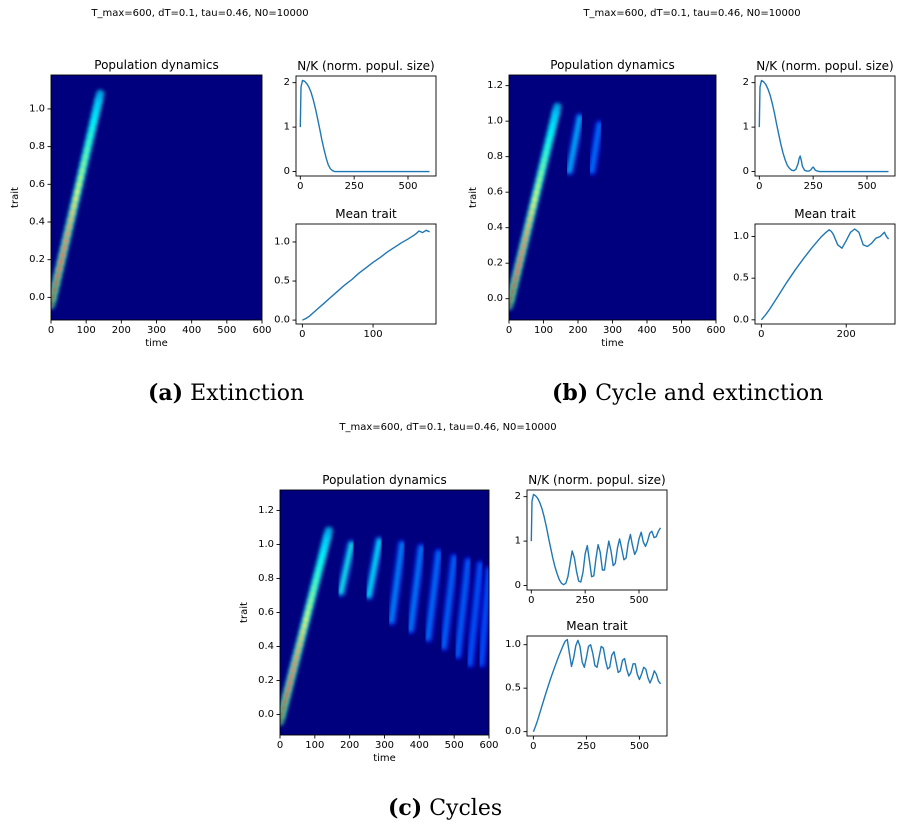 The image size is (902, 825). Describe the element at coordinates (612, 65) in the screenshot. I see `heatmap-title: Population dynamics` at that location.